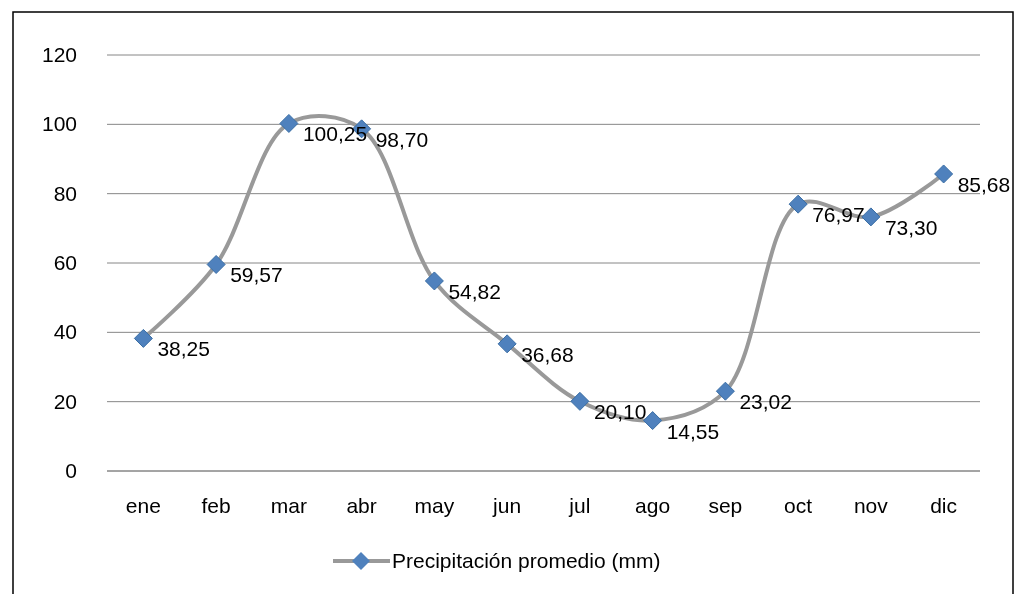 This screenshot has height=594, width=1019. What do you see at coordinates (434, 505) in the screenshot?
I see `x-tick-label: may` at bounding box center [434, 505].